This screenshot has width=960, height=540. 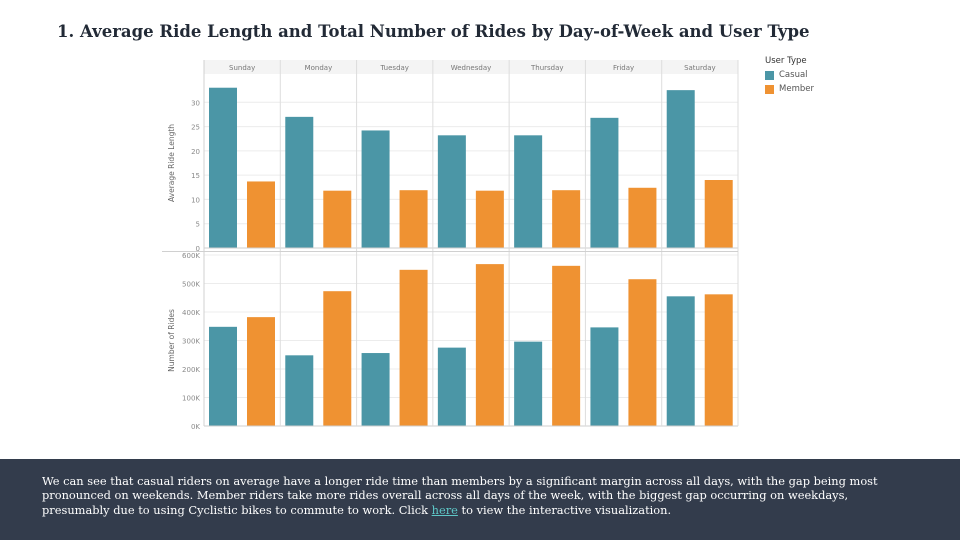 I want to click on legend-swatch-casual, so click(x=769, y=75).